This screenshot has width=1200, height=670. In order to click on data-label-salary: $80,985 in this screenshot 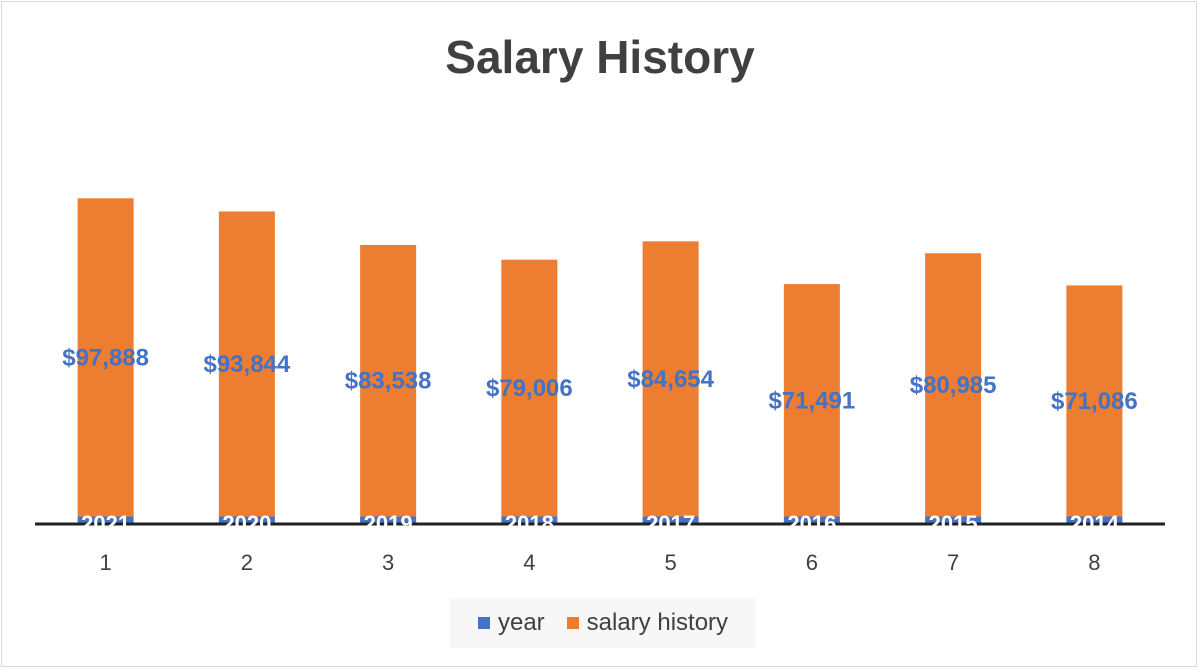, I will do `click(953, 385)`.